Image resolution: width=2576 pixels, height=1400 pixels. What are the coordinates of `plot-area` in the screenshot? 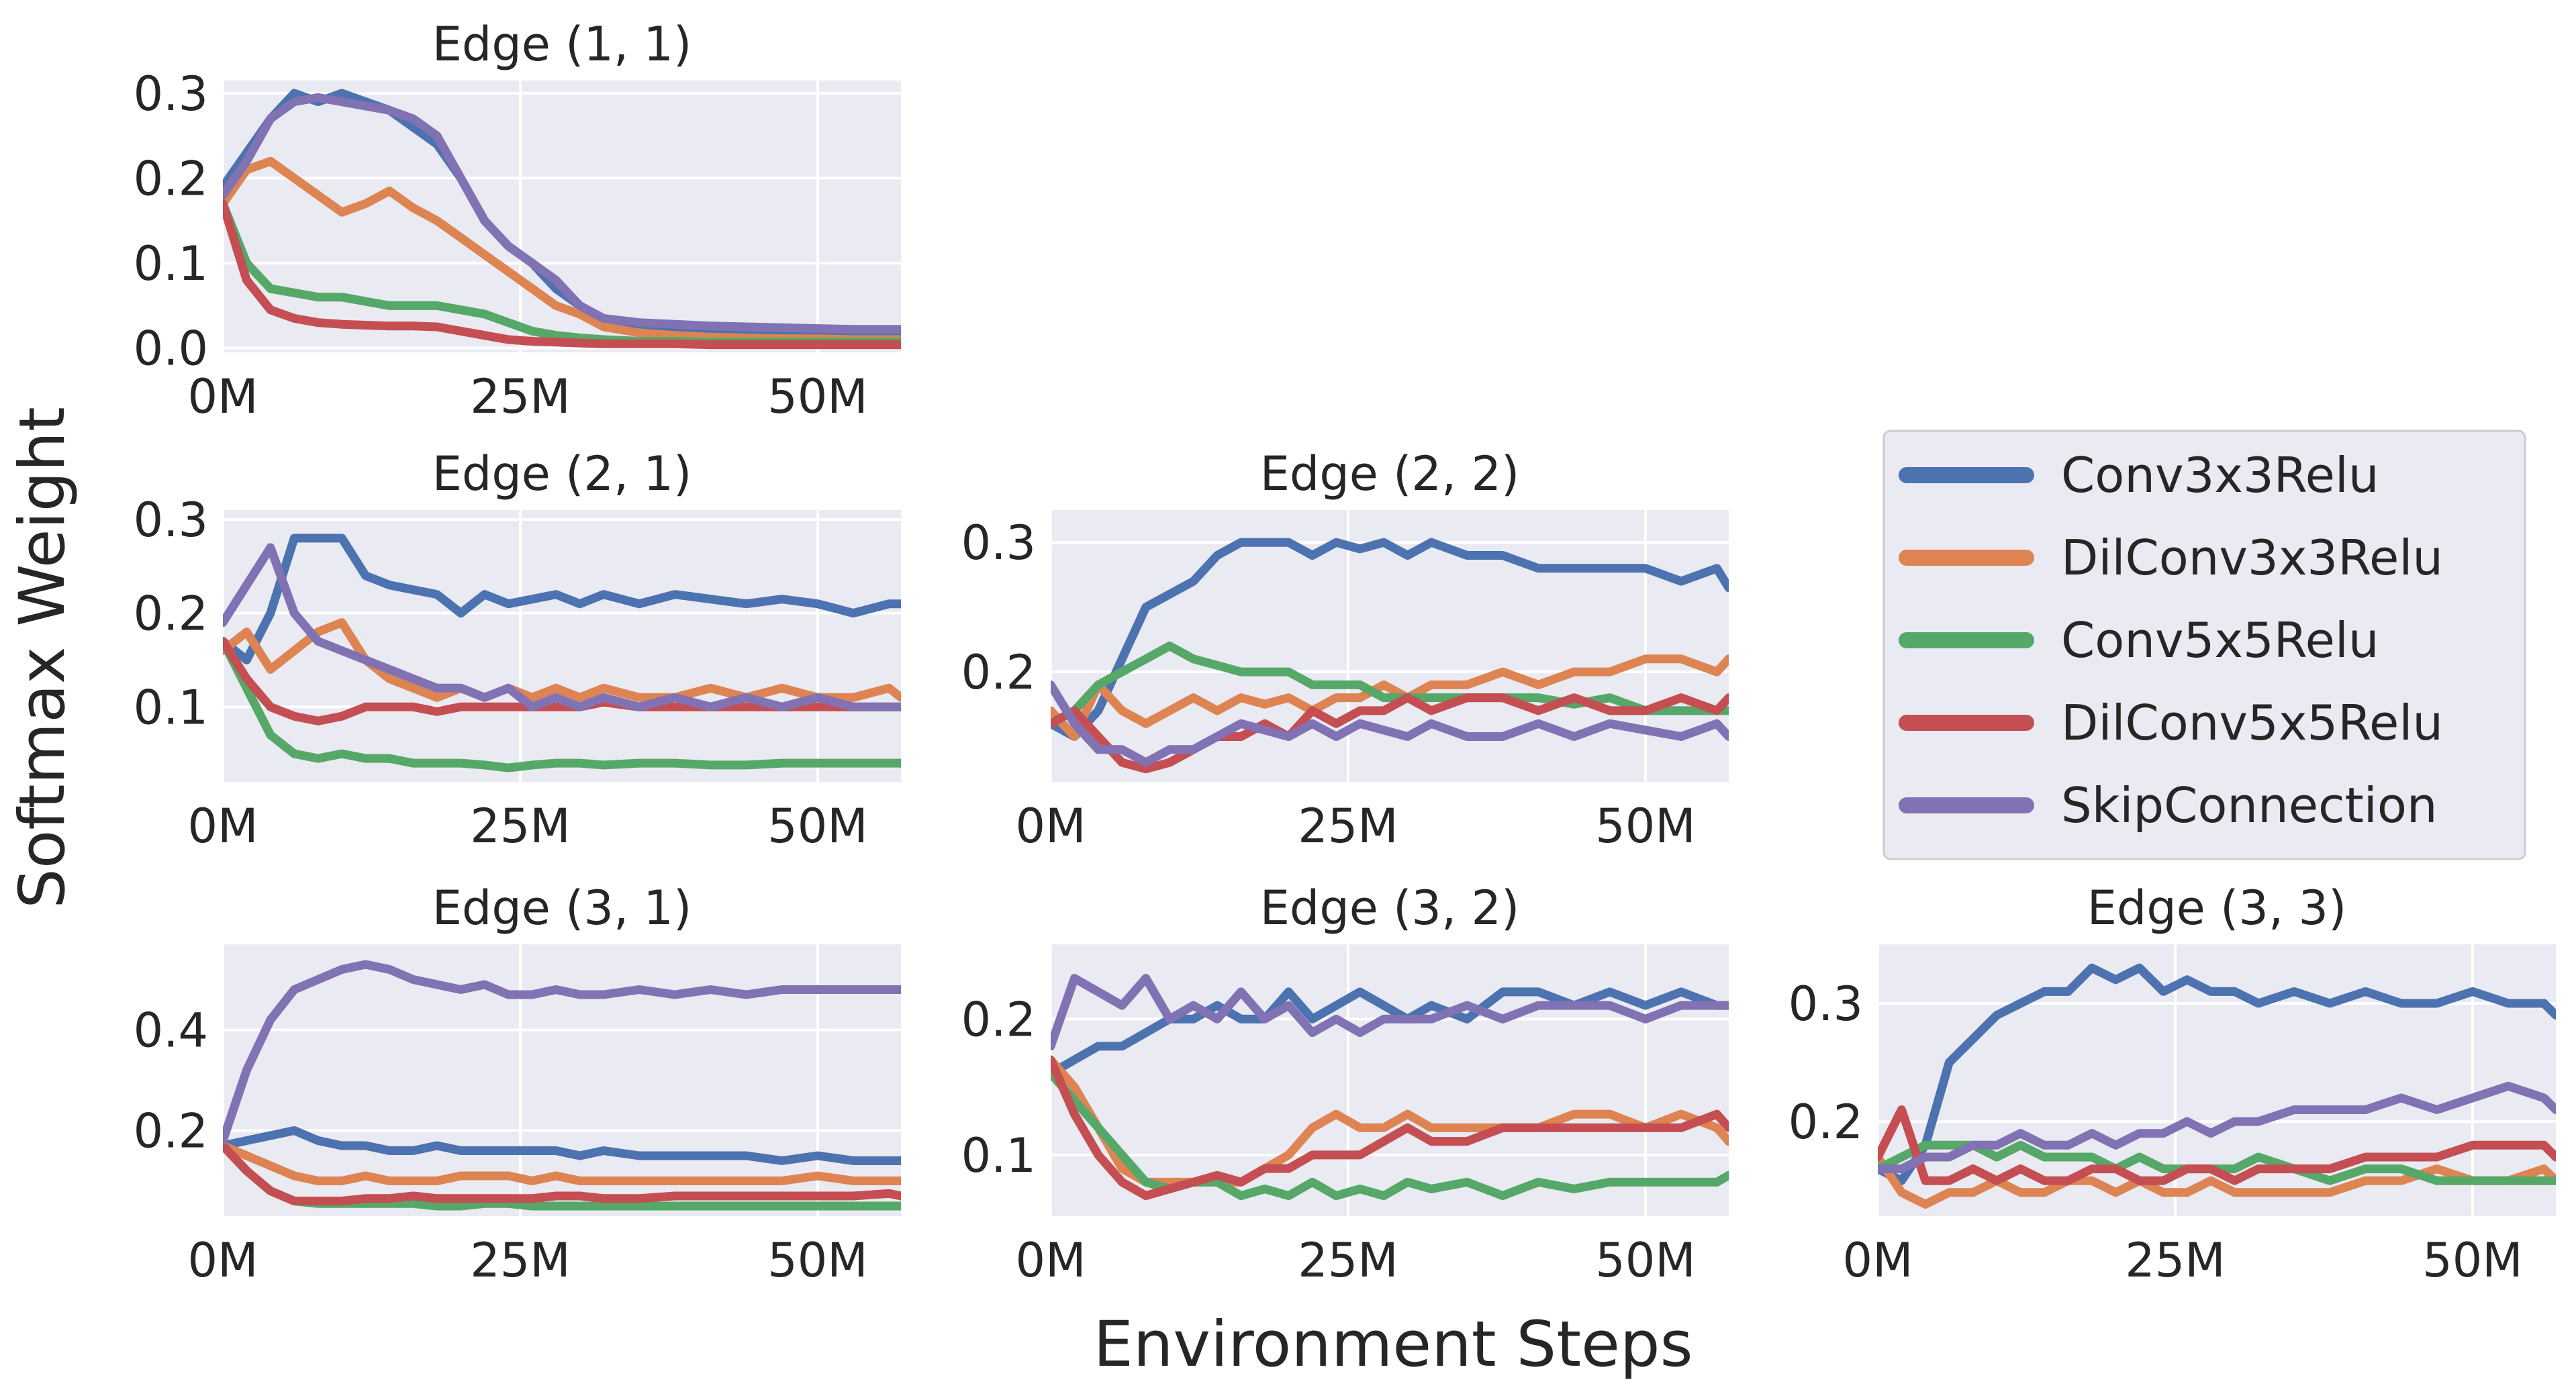 It's located at (1390, 646).